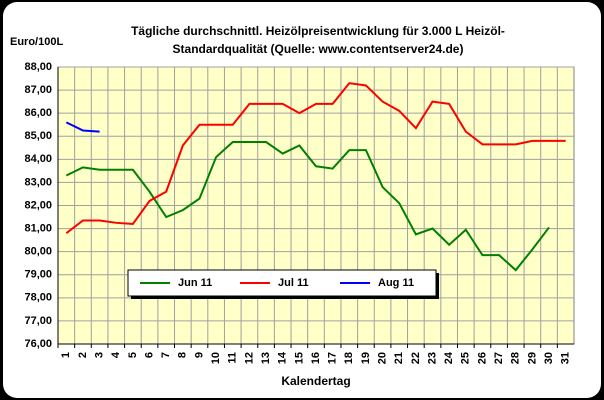 The height and width of the screenshot is (400, 604). I want to click on x-tick-label: 23, so click(432, 358).